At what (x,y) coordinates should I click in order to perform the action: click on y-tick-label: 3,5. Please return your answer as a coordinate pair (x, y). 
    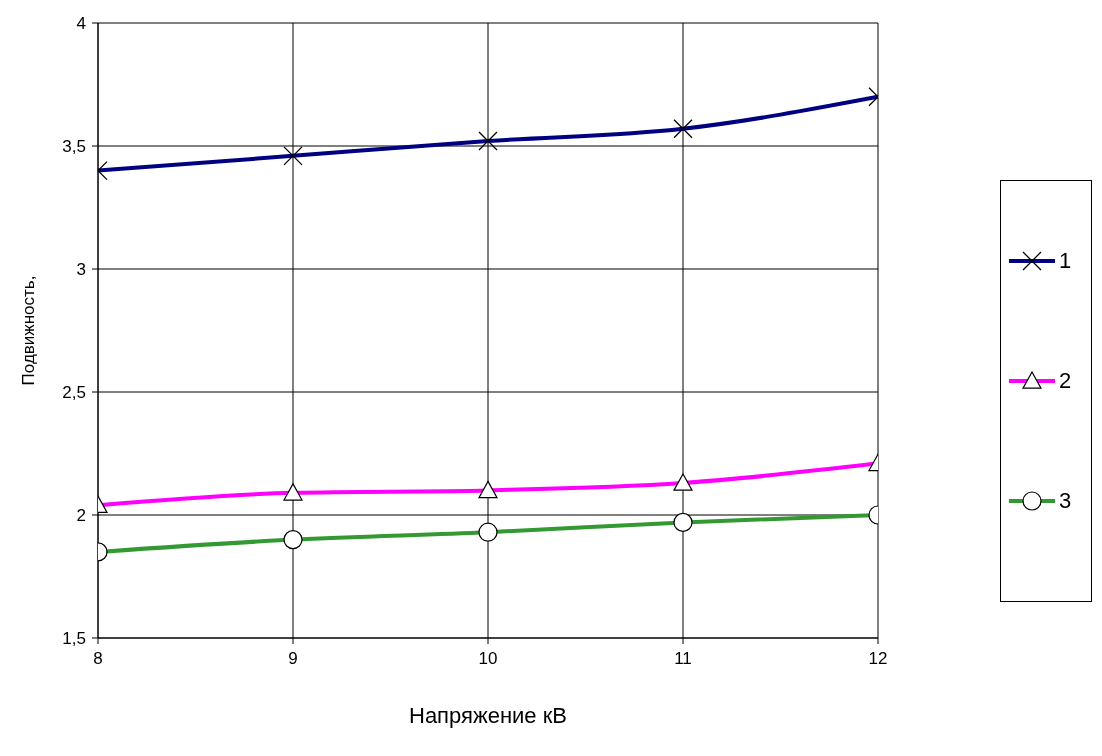
    Looking at the image, I should click on (74, 147).